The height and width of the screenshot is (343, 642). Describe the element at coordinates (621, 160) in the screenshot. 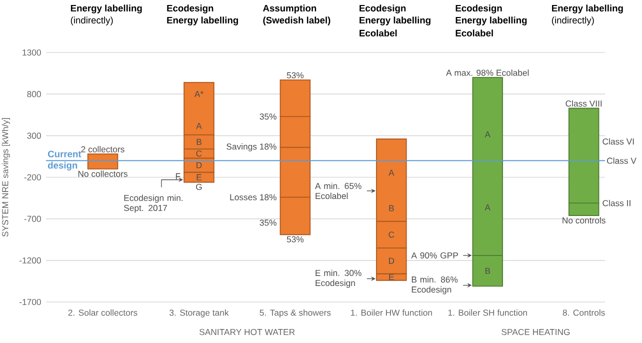

I see `annotation: Class V` at that location.